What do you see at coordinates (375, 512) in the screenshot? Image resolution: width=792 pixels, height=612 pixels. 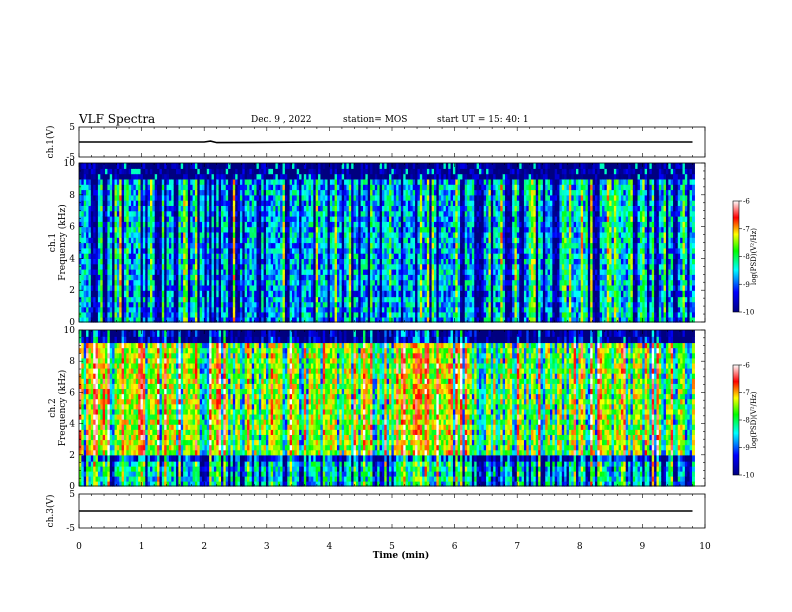 I see `ch3-voltage-panel: 5 -5 ch.3(V)` at bounding box center [375, 512].